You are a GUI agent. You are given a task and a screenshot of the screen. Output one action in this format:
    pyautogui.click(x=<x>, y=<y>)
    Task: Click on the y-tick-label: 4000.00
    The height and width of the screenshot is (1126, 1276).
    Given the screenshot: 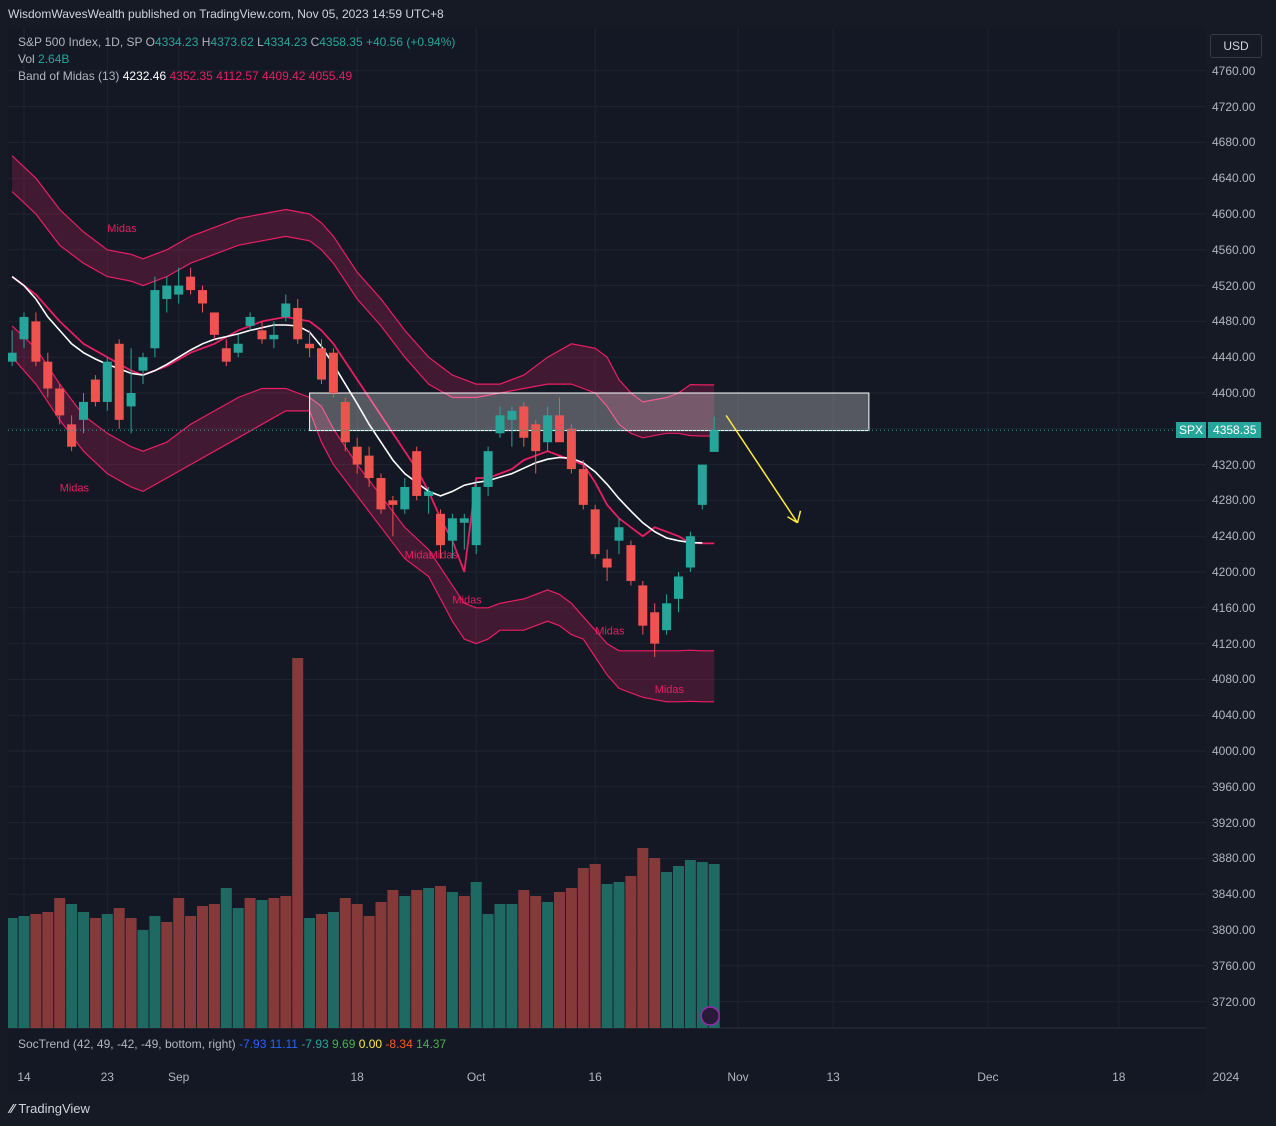 What is the action you would take?
    pyautogui.click(x=1234, y=751)
    